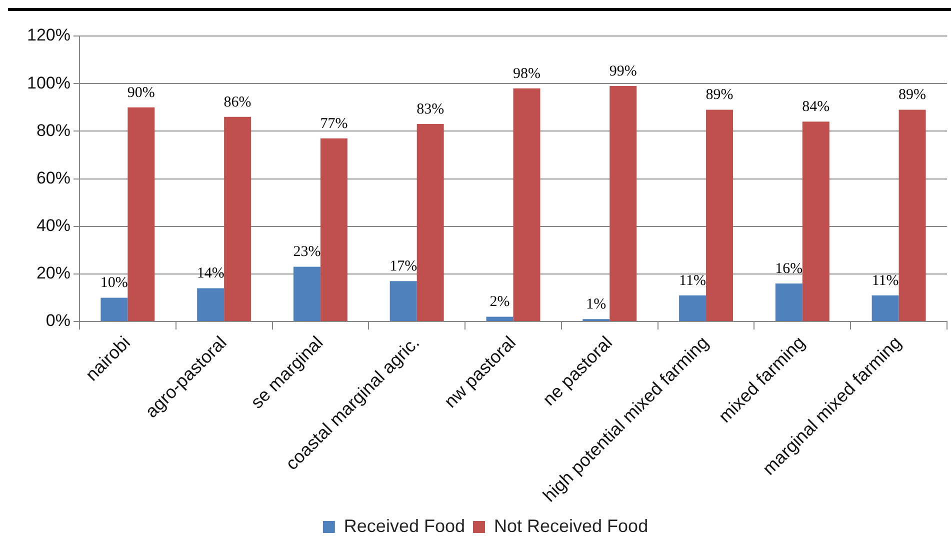  I want to click on y-tick-label: 0%, so click(58, 320).